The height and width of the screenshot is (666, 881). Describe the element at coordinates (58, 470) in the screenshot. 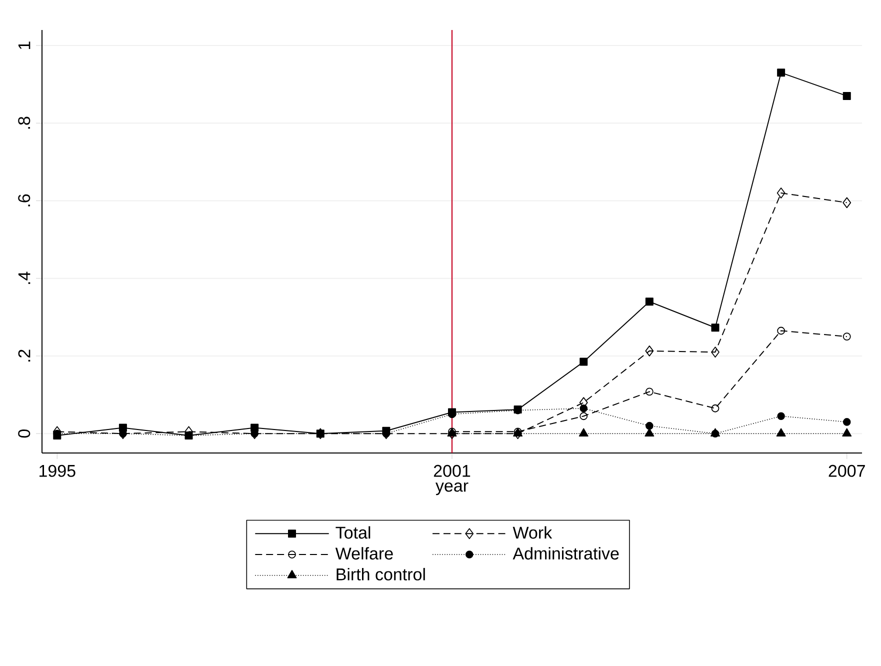

I see `x-tick-label: 1995` at that location.